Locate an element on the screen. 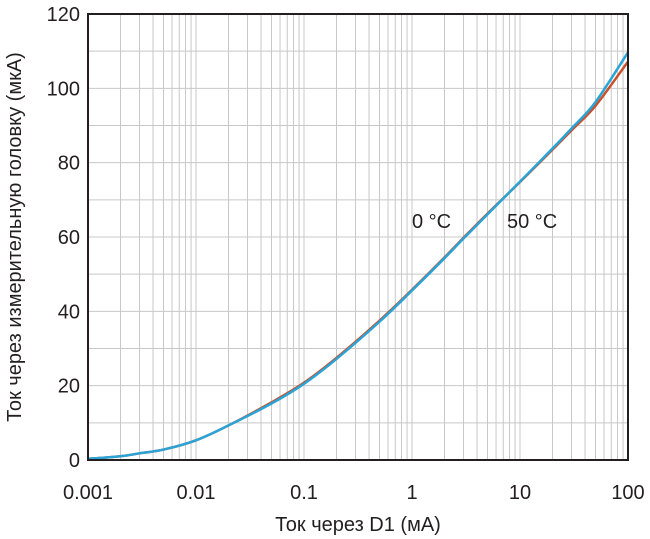 The height and width of the screenshot is (539, 650). y-tick-label: 60 is located at coordinates (69, 238).